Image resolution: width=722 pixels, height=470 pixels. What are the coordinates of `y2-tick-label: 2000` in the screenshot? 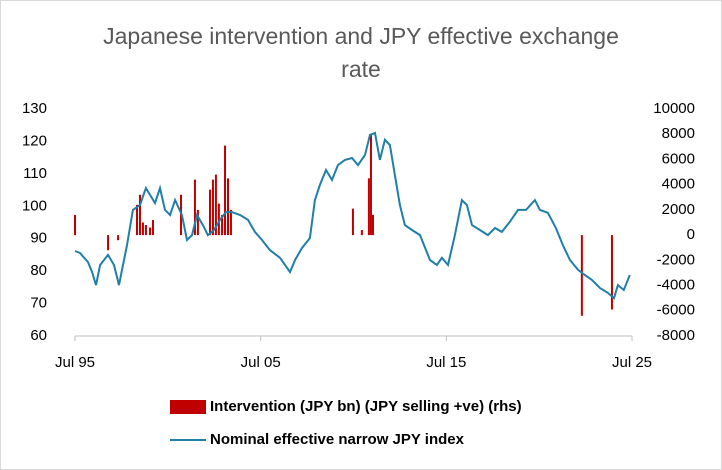 It's located at (678, 209).